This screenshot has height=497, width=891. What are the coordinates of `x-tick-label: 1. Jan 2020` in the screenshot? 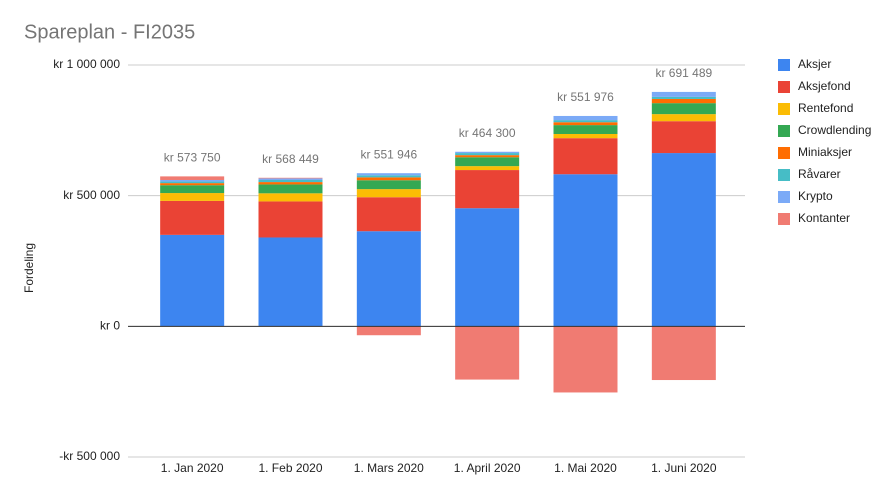 It's located at (192, 468).